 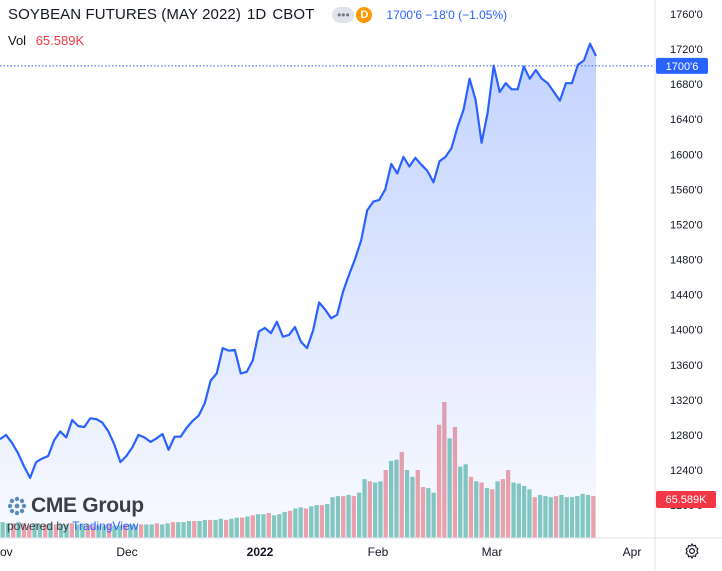 What do you see at coordinates (17, 40) in the screenshot?
I see `volume-label: Vol` at bounding box center [17, 40].